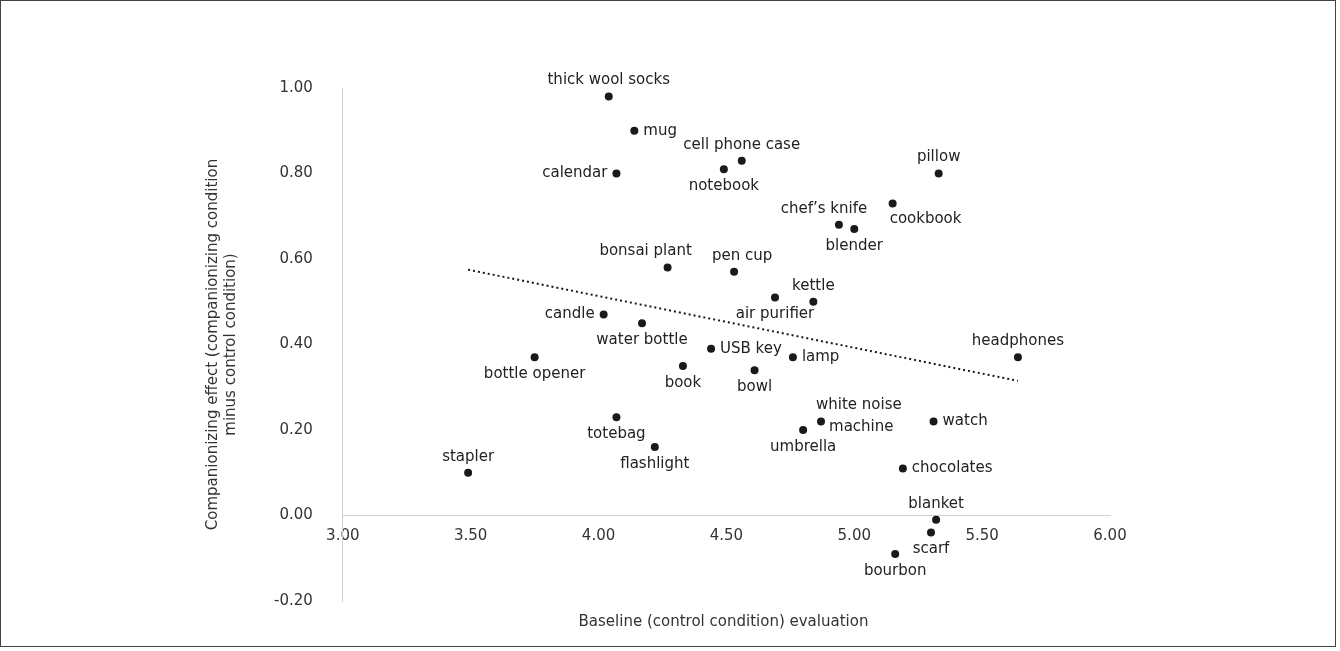  What do you see at coordinates (609, 79) in the screenshot?
I see `annotation: thick wool socks` at bounding box center [609, 79].